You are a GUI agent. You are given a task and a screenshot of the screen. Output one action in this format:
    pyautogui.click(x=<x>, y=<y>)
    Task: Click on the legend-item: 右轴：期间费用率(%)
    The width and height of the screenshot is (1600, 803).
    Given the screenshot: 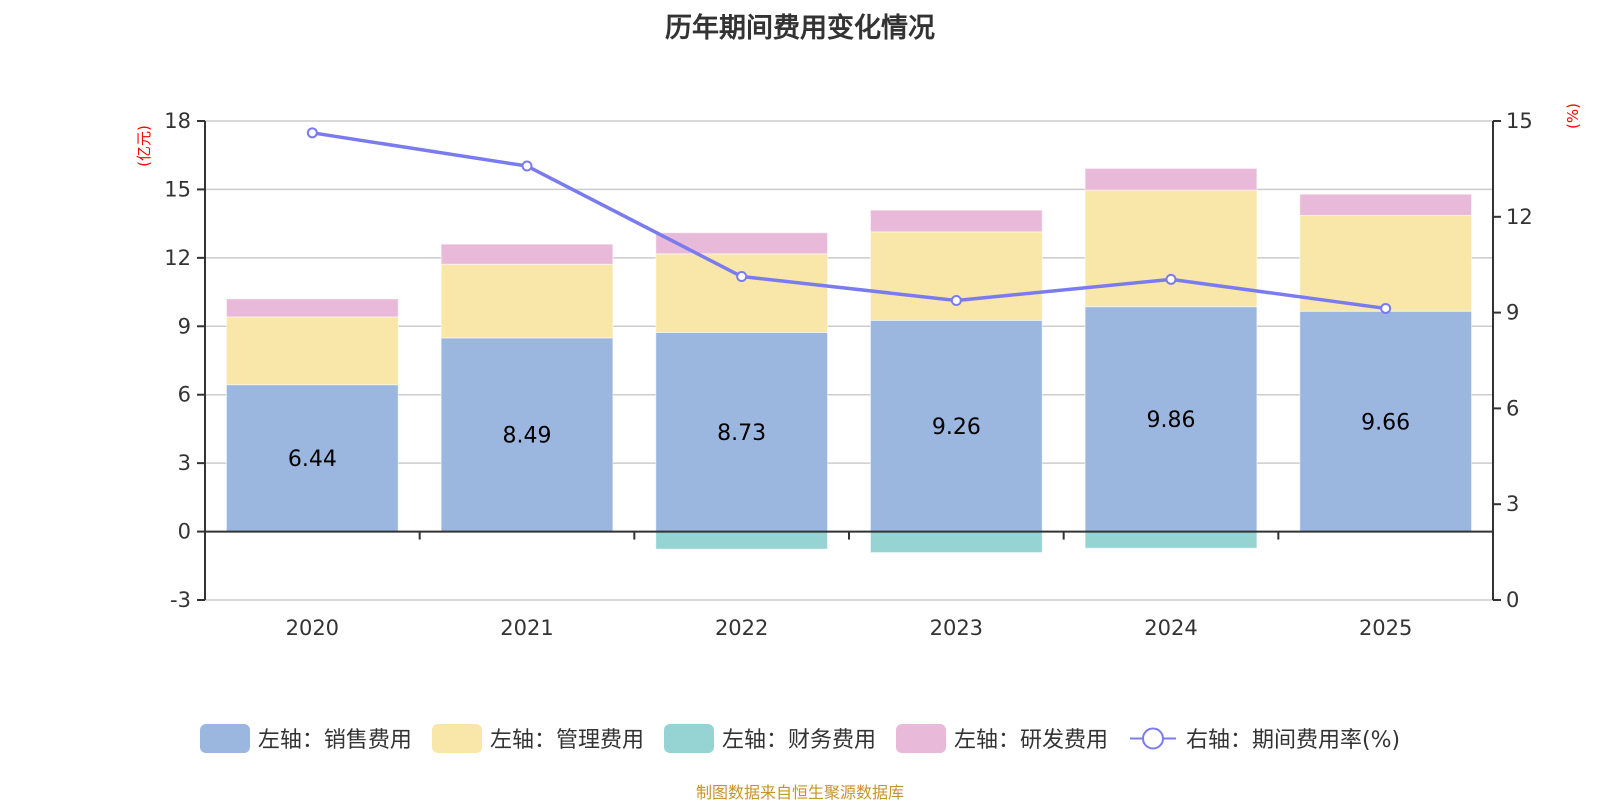 What is the action you would take?
    pyautogui.click(x=1264, y=738)
    